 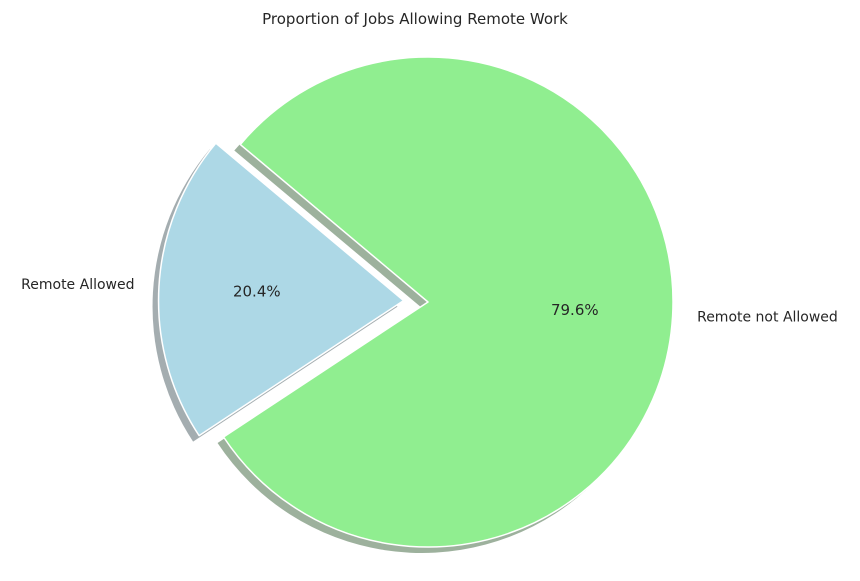 What do you see at coordinates (77, 285) in the screenshot?
I see `slice-label-remote-allowed: Remote Allowed` at bounding box center [77, 285].